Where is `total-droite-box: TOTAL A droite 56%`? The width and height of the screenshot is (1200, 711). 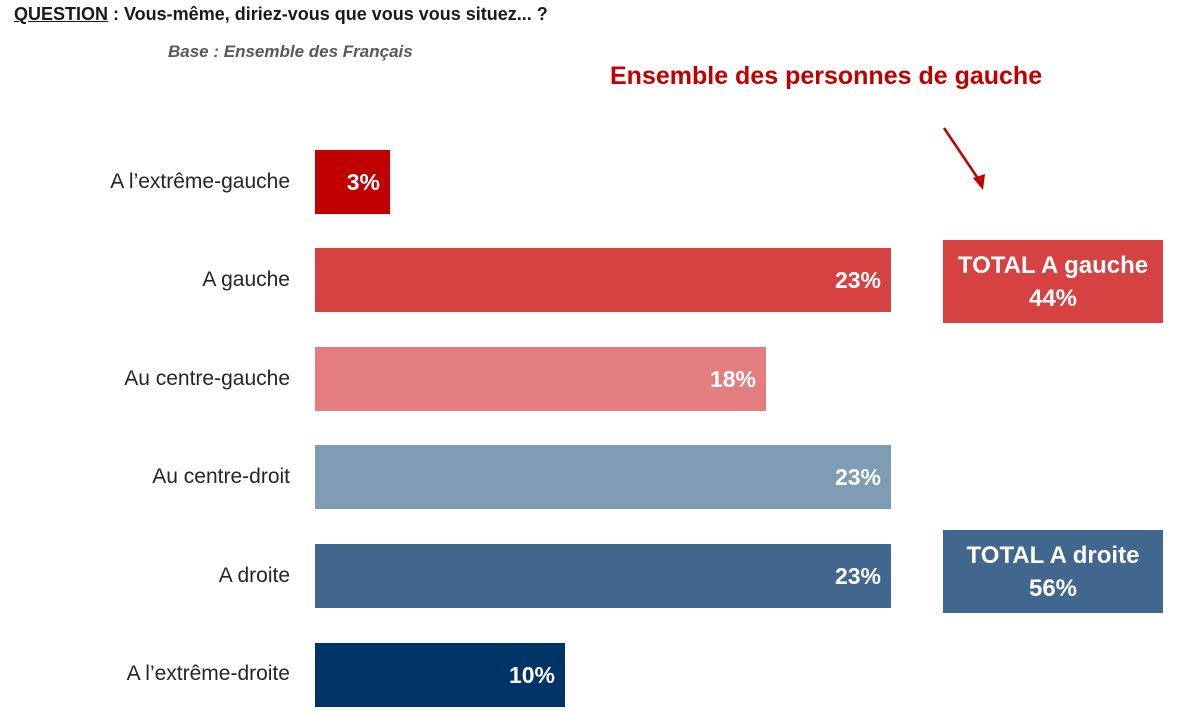 total-droite-box: TOTAL A droite 56% is located at coordinates (1053, 571).